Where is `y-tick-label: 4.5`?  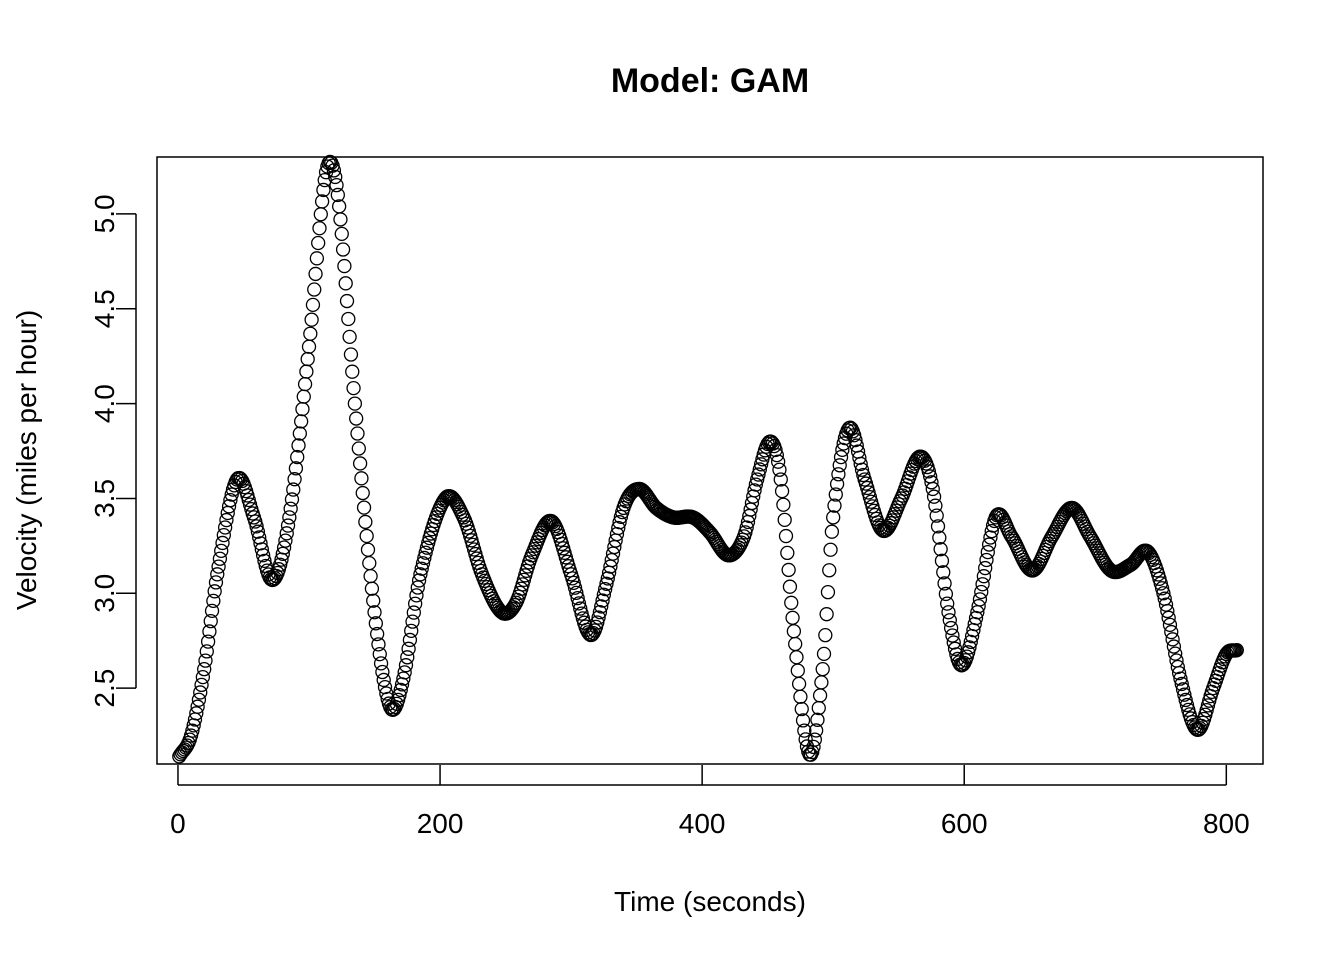
y-tick-label: 4.5 is located at coordinates (104, 308).